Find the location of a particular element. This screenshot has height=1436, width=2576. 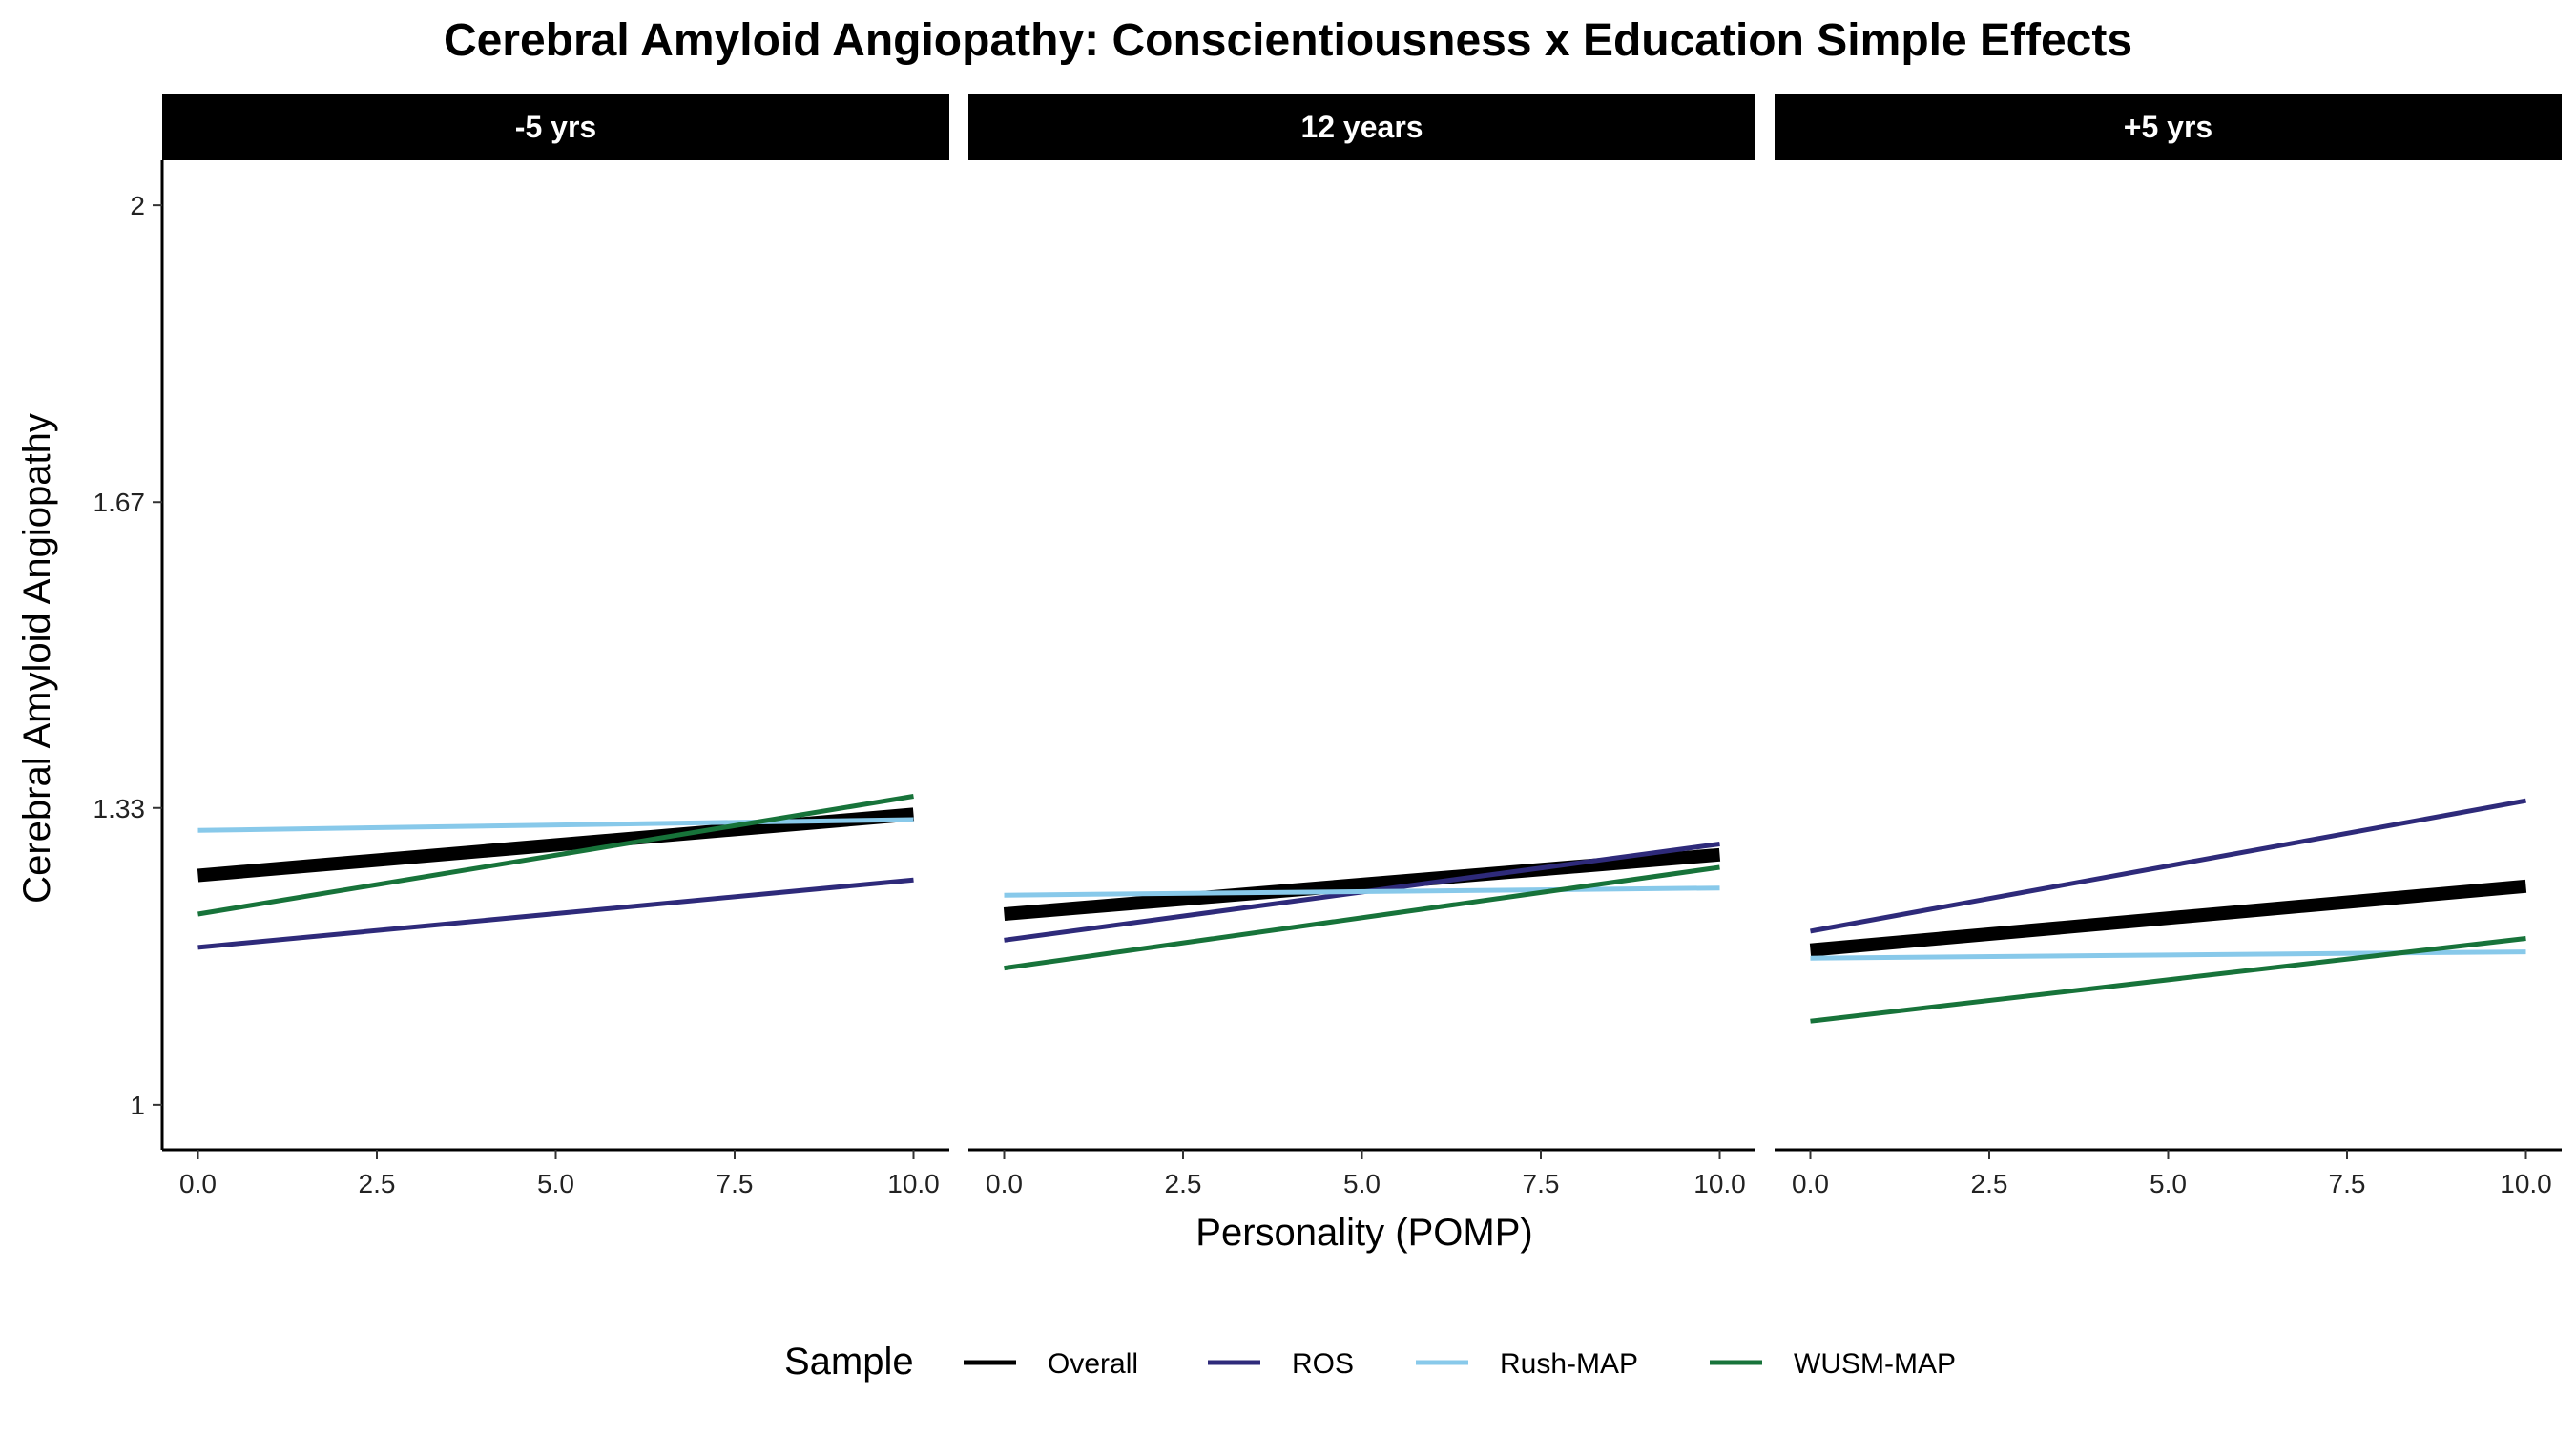

legend-title: Sample is located at coordinates (849, 1362).